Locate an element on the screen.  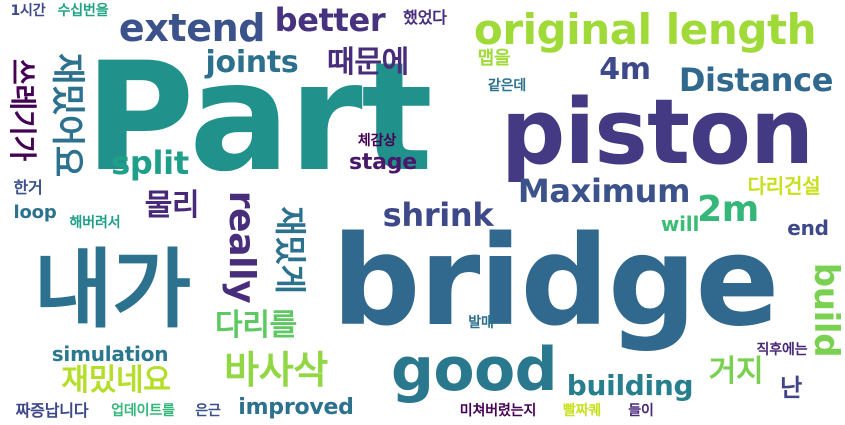
word-geoji: 거지 is located at coordinates (736, 371).